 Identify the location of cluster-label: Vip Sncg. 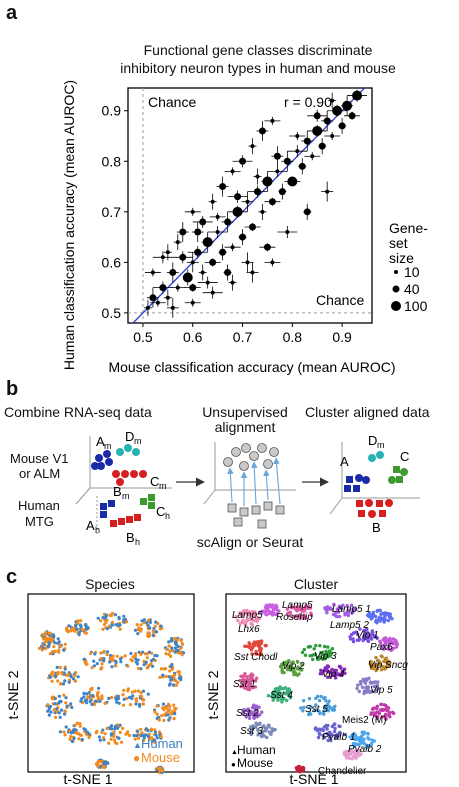
(388, 665).